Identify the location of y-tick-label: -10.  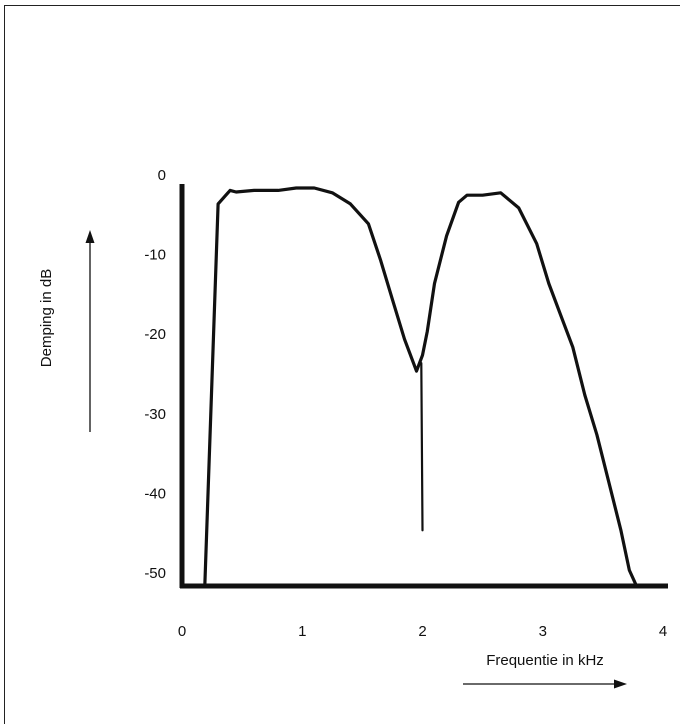
(155, 255).